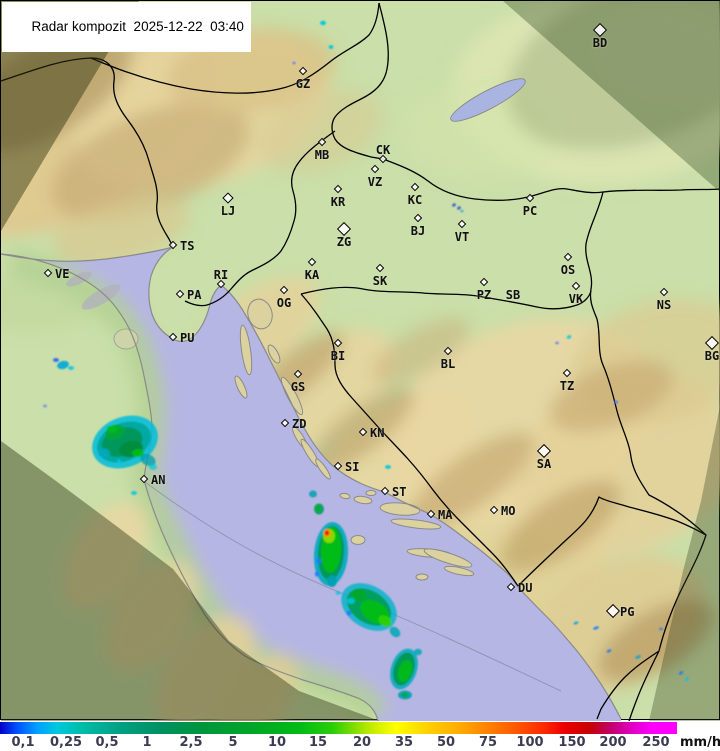 The image size is (720, 751). What do you see at coordinates (530, 211) in the screenshot?
I see `city-label: PC` at bounding box center [530, 211].